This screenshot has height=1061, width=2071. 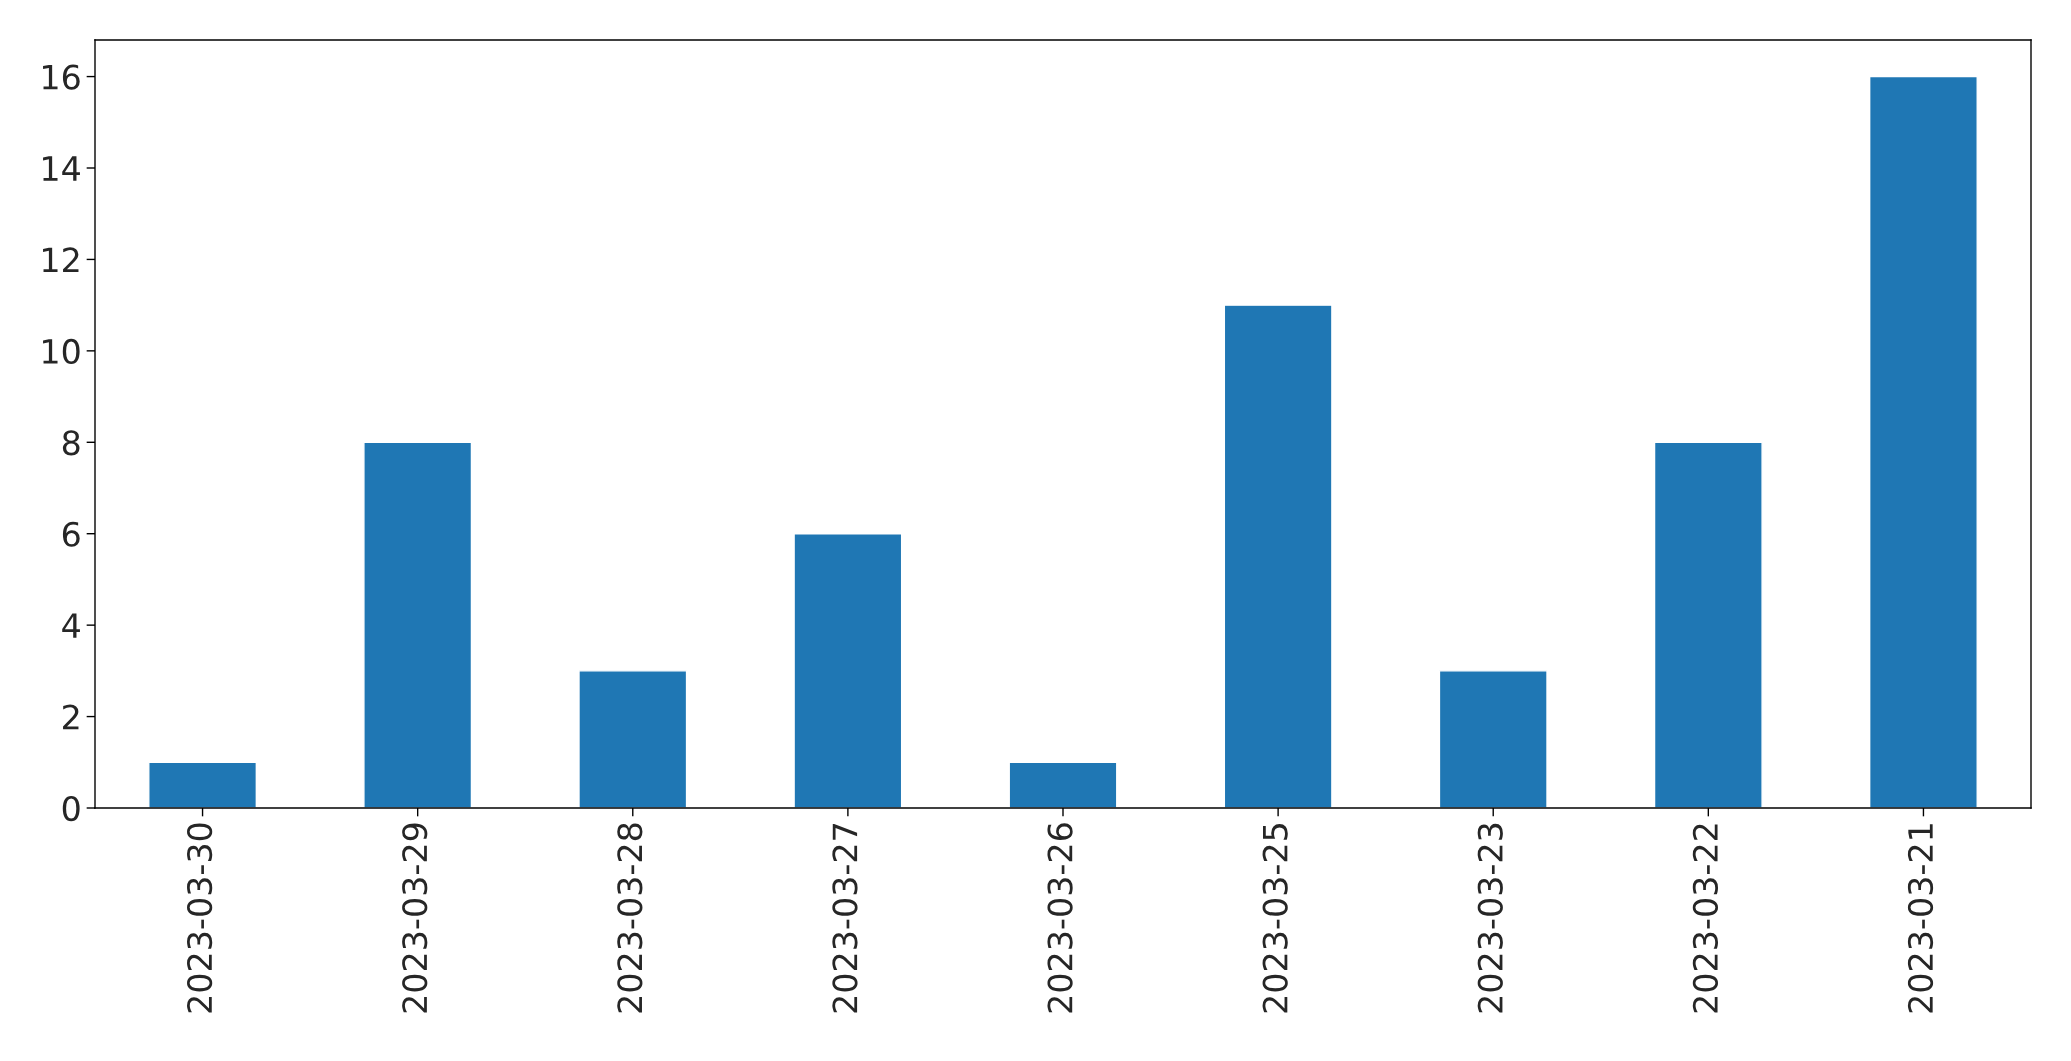 I want to click on x-tick-label: 2023-03-21, so click(x=1920, y=918).